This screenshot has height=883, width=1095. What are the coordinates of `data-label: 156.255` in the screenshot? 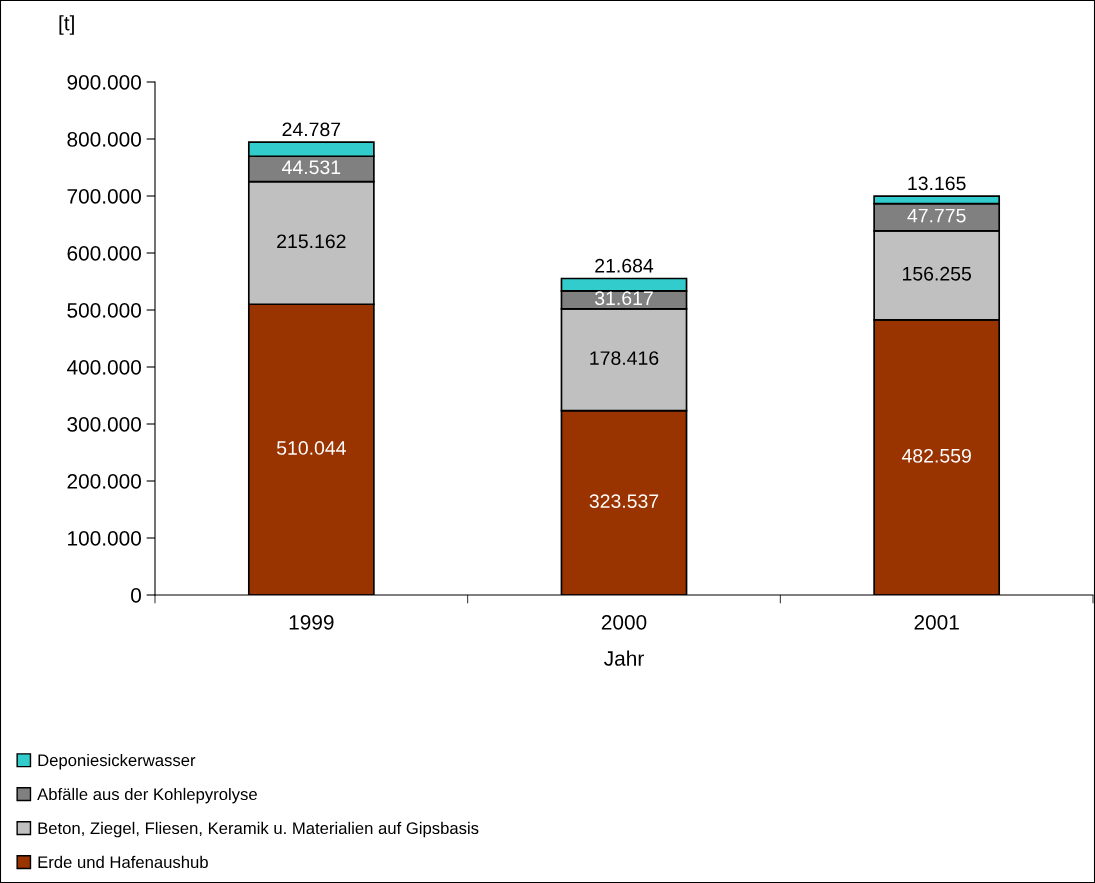 It's located at (937, 273).